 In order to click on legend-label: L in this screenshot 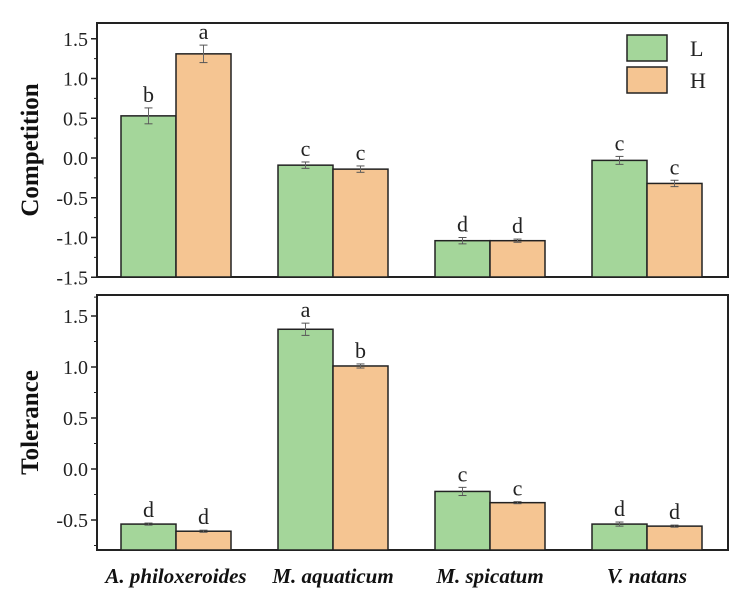, I will do `click(696, 48)`.